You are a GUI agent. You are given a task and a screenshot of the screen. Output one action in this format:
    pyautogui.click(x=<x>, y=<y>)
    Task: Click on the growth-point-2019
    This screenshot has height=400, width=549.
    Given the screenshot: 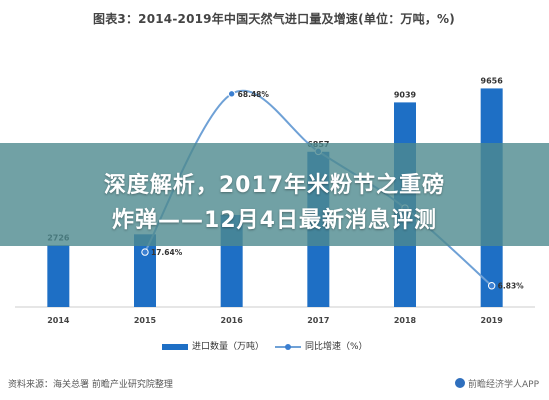 What is the action you would take?
    pyautogui.click(x=491, y=286)
    